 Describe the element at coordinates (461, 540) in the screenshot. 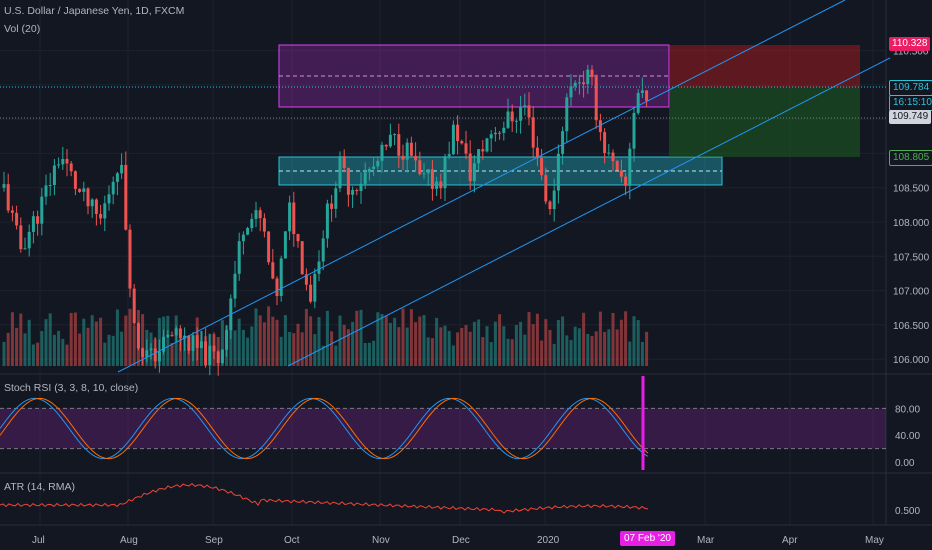

I see `time-tick-label: Dec` at that location.